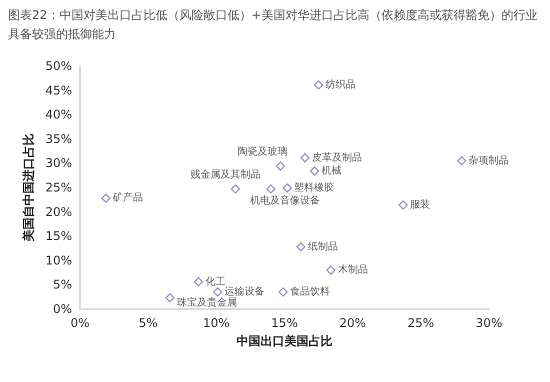 Image resolution: width=550 pixels, height=382 pixels. What do you see at coordinates (225, 174) in the screenshot?
I see `annotation: 贱金属及其制品` at bounding box center [225, 174].